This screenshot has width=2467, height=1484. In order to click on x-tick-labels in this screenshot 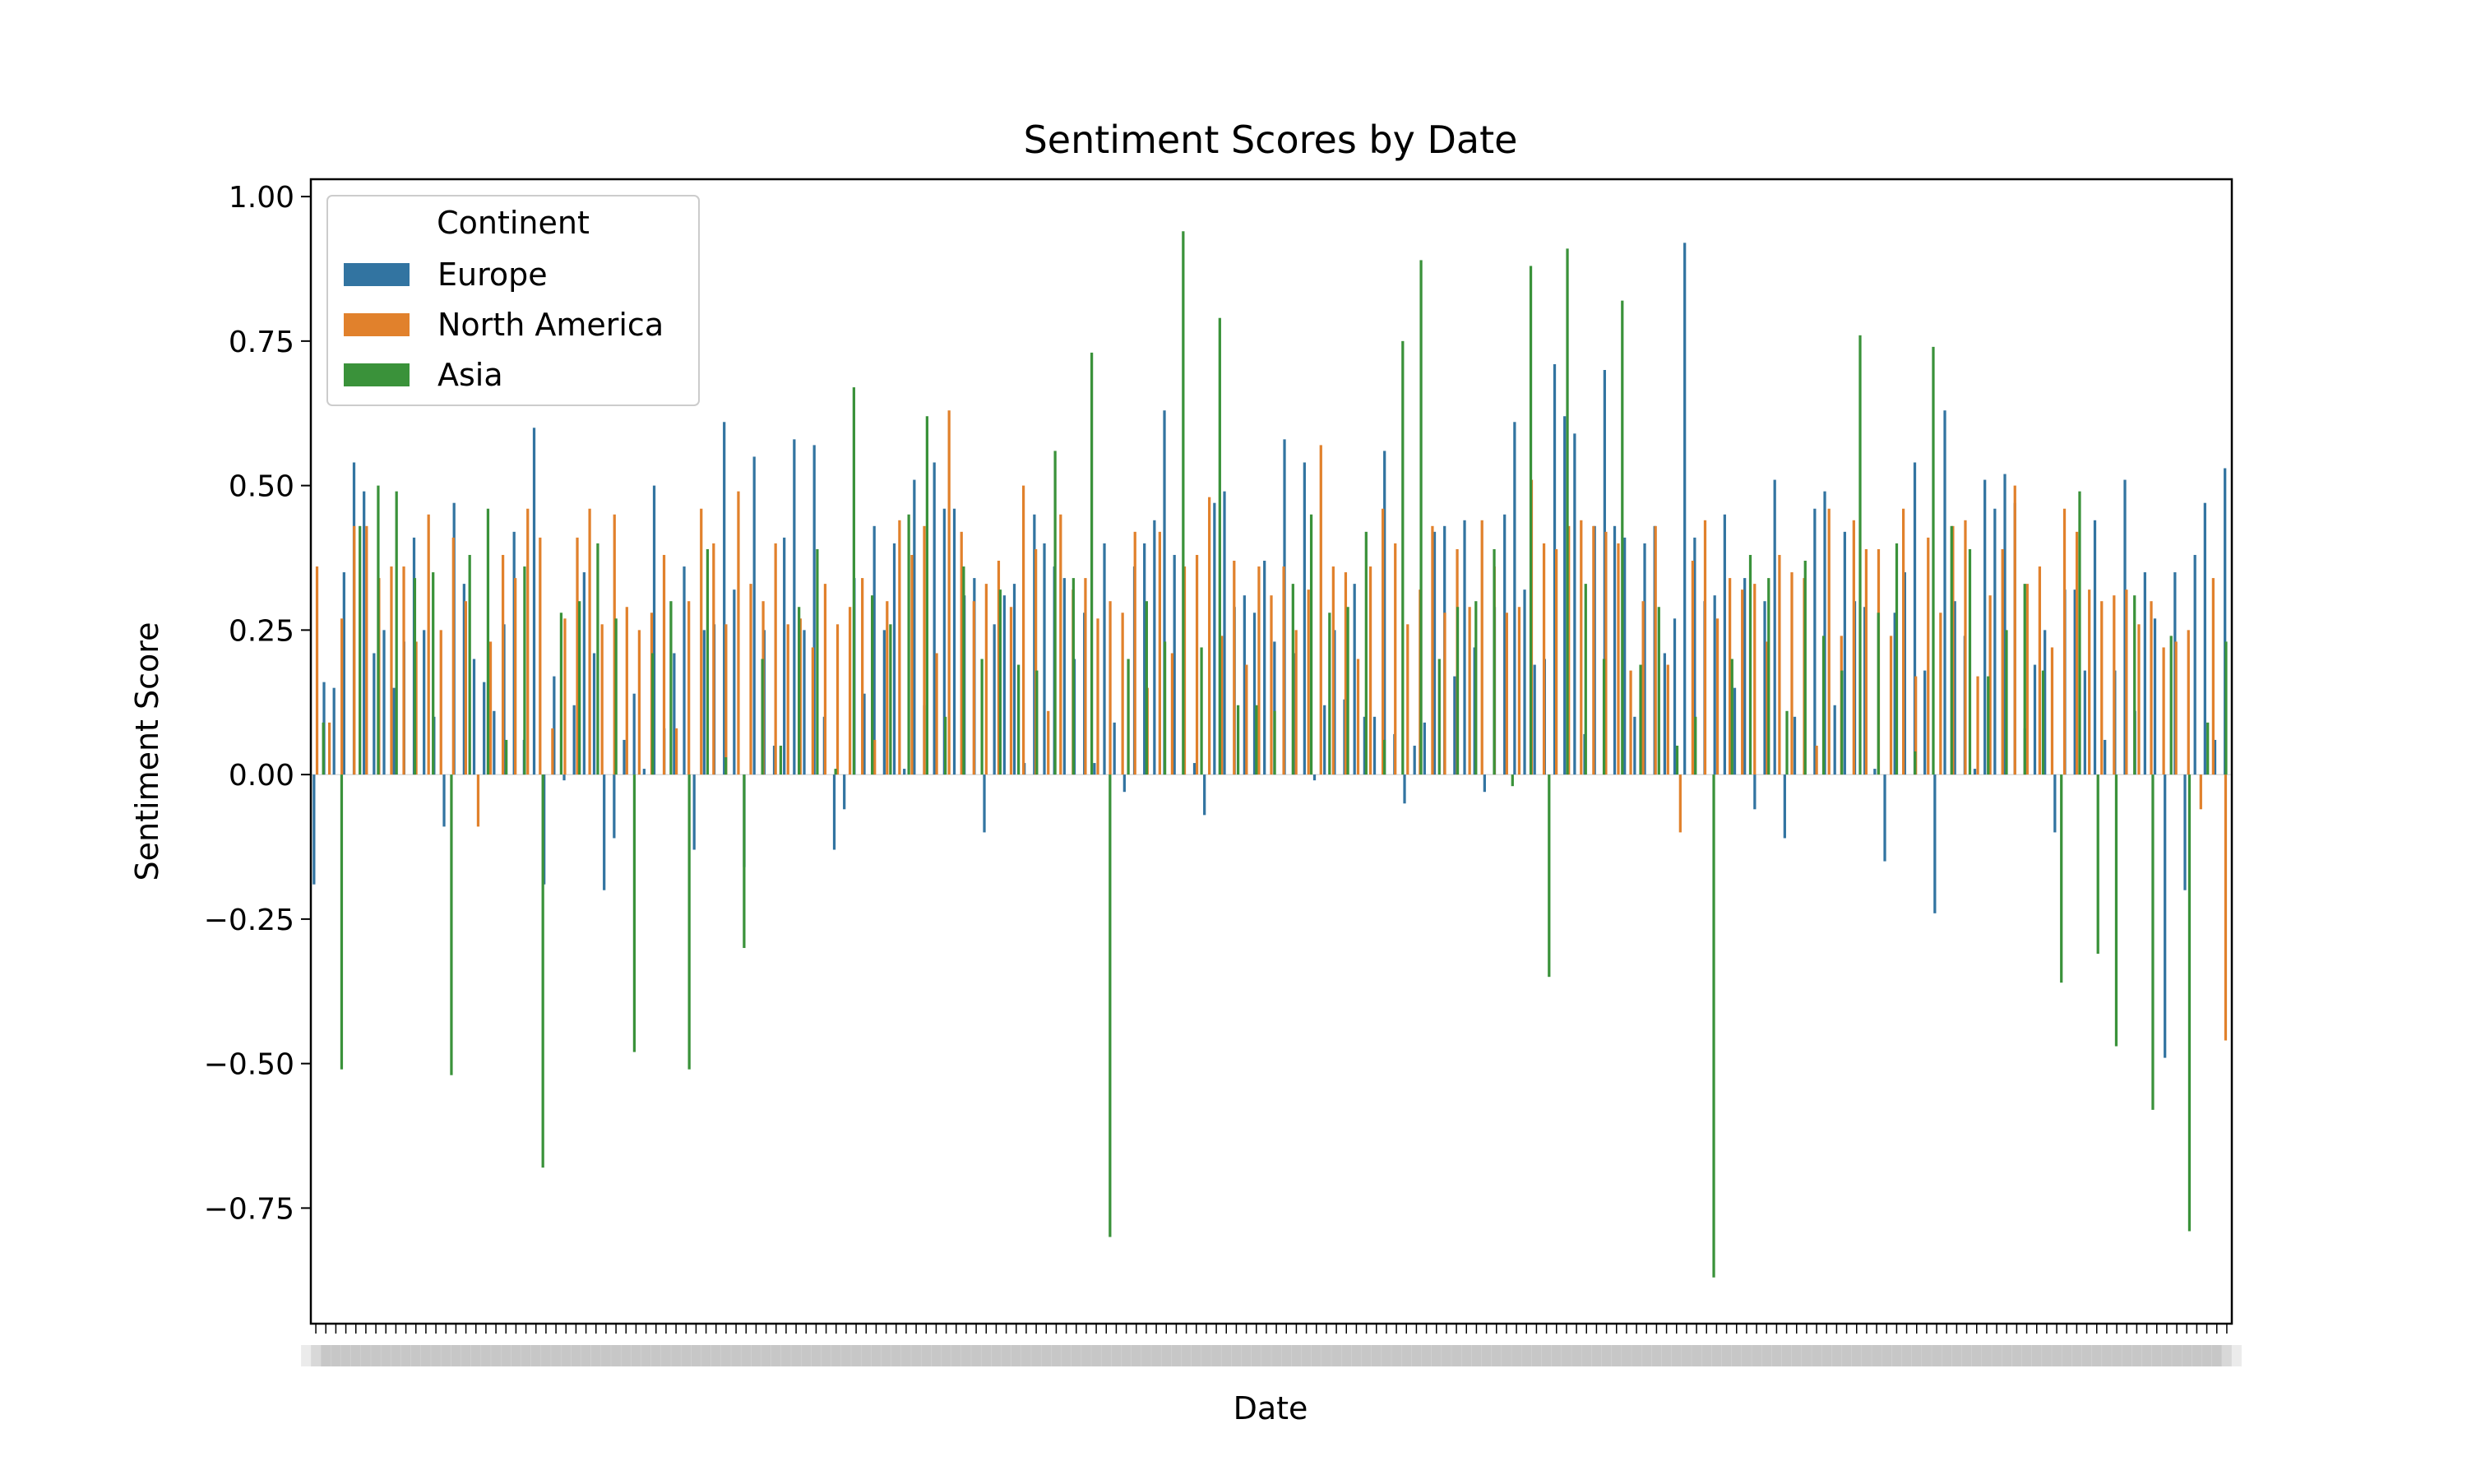, I will do `click(1271, 1355)`.